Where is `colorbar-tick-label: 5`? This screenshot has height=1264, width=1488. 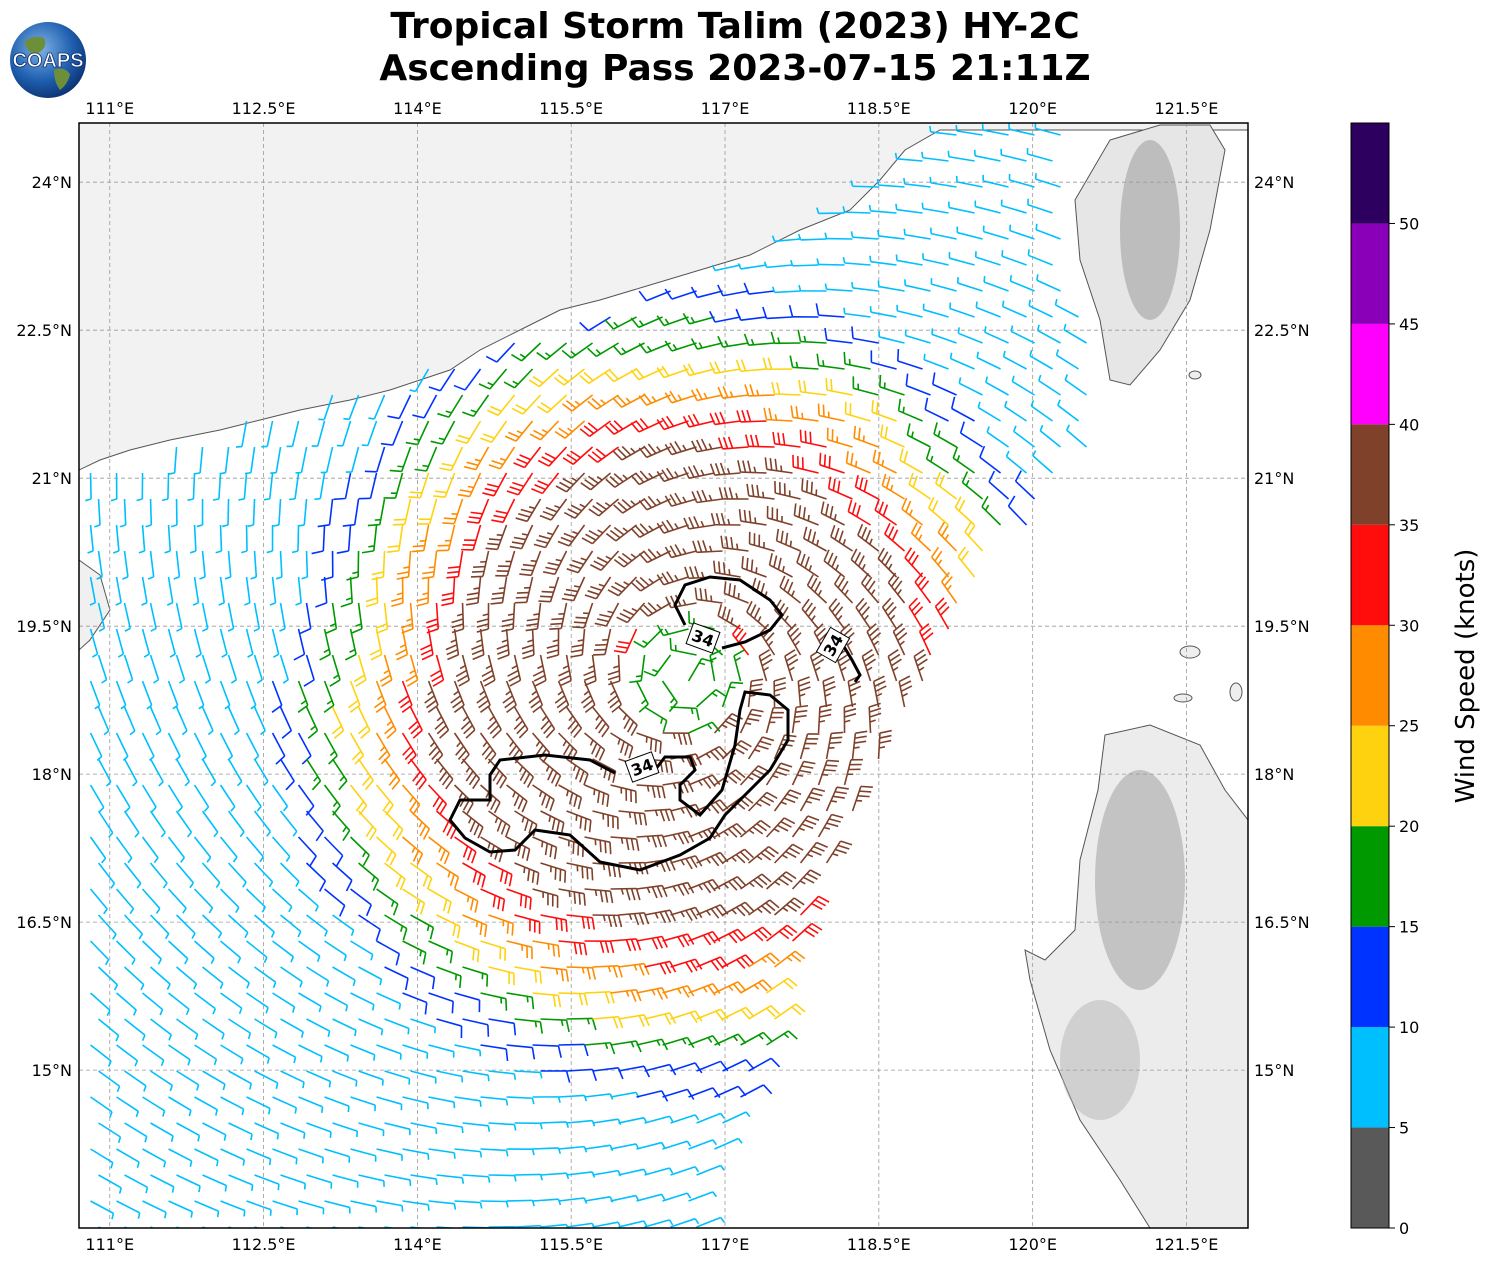 colorbar-tick-label: 5 is located at coordinates (1404, 1128).